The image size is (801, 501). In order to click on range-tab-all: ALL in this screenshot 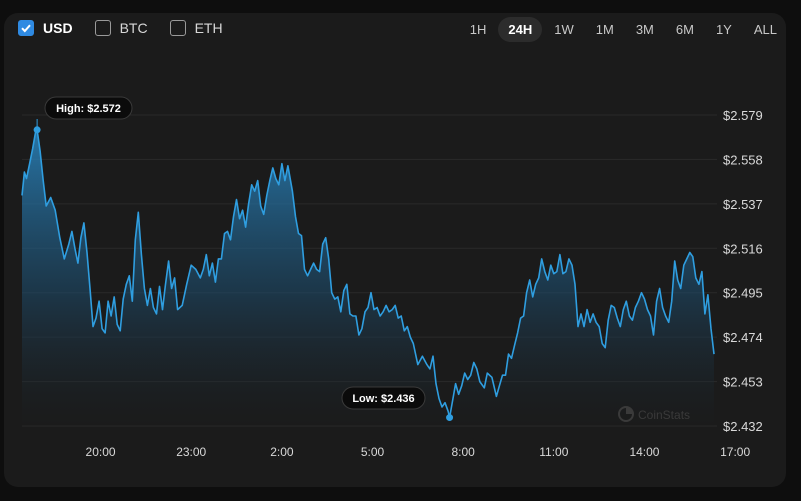, I will do `click(765, 29)`.